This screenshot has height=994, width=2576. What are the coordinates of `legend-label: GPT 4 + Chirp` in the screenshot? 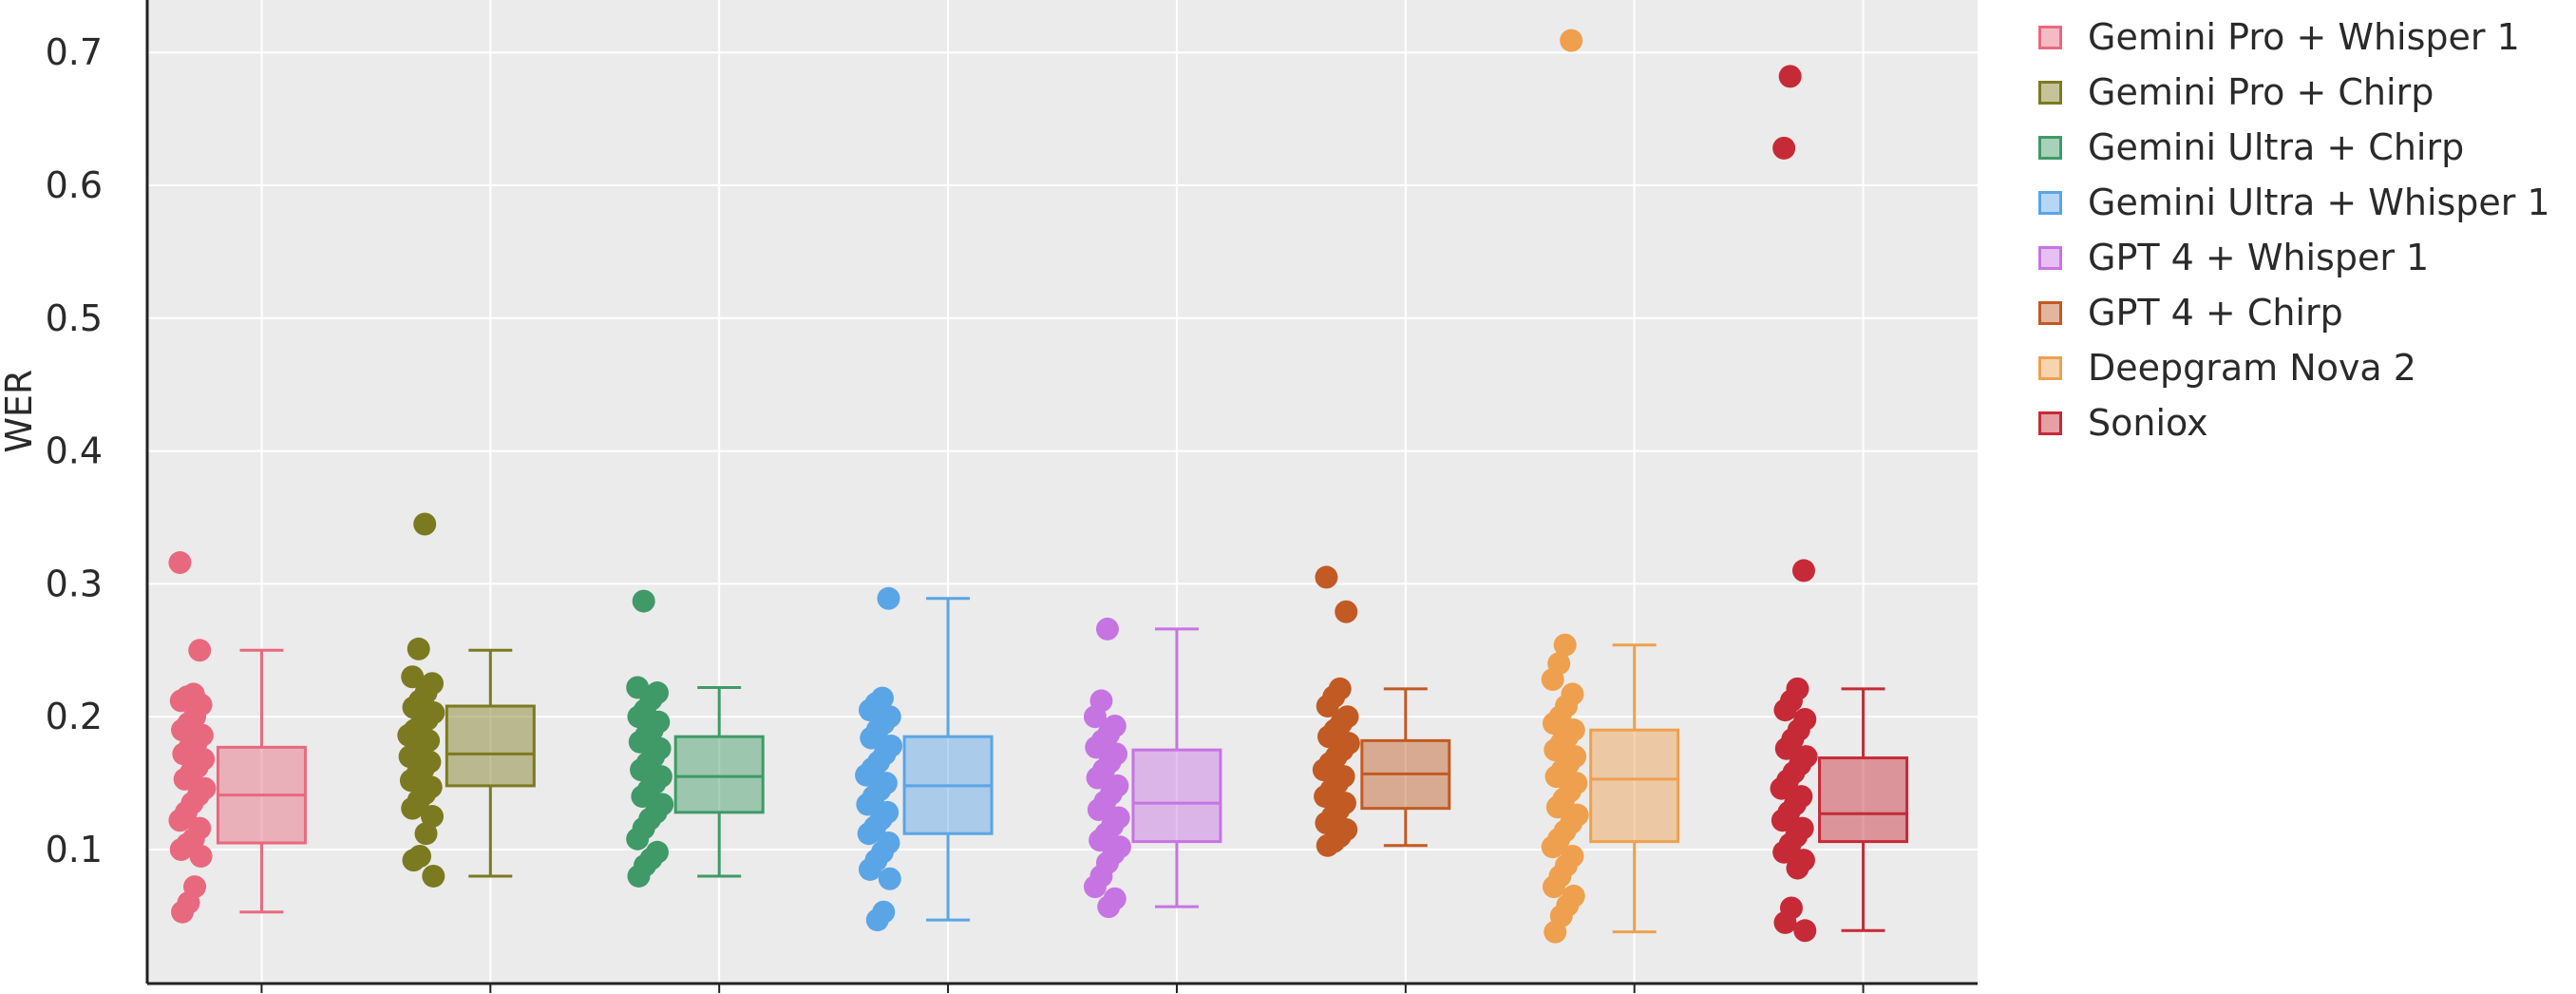 It's located at (2215, 313).